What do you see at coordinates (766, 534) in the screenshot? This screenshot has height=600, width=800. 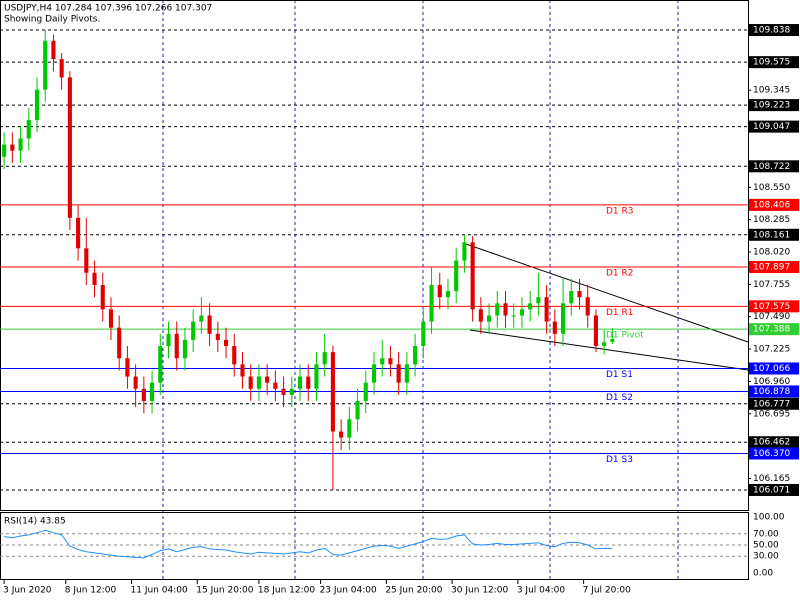 I see `rsi-tick-label: 70.00` at bounding box center [766, 534].